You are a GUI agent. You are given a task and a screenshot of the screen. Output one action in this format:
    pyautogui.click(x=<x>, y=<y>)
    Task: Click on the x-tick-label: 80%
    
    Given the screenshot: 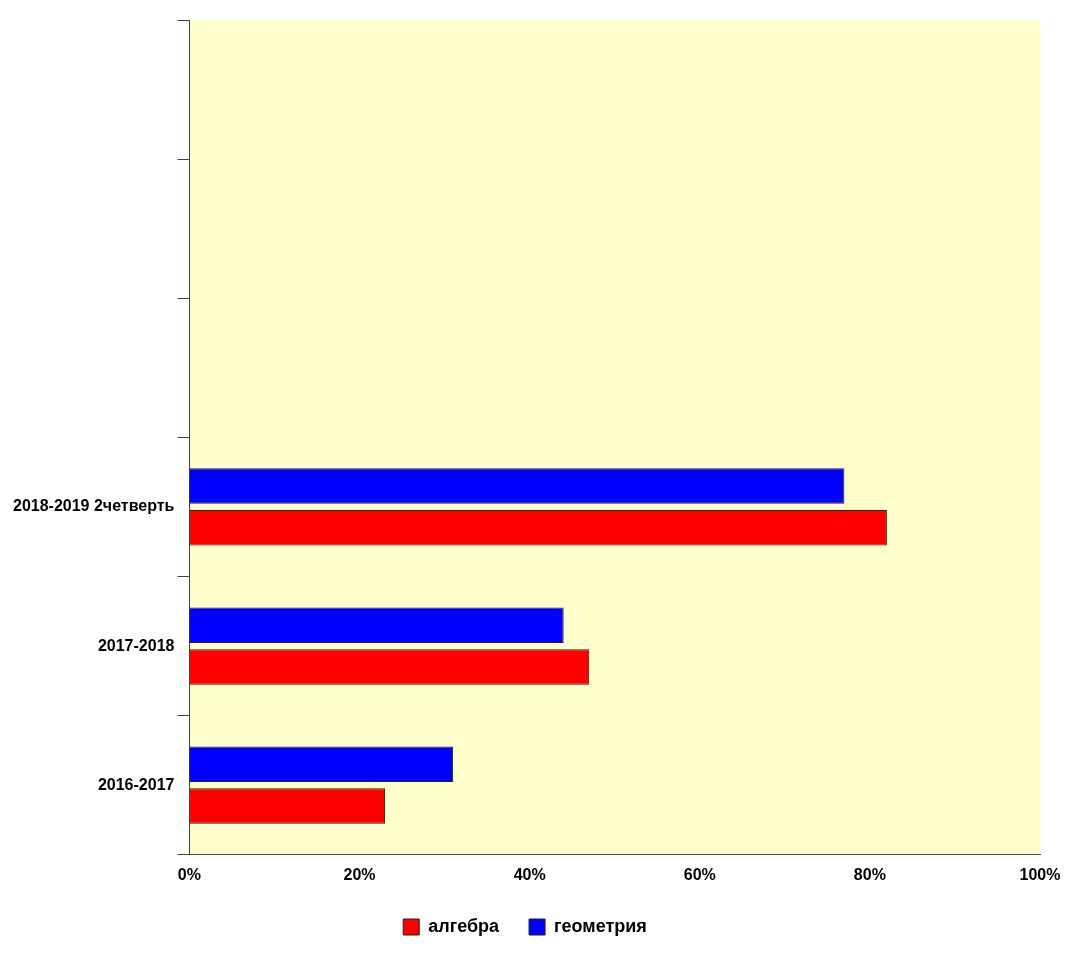 What is the action you would take?
    pyautogui.click(x=869, y=874)
    